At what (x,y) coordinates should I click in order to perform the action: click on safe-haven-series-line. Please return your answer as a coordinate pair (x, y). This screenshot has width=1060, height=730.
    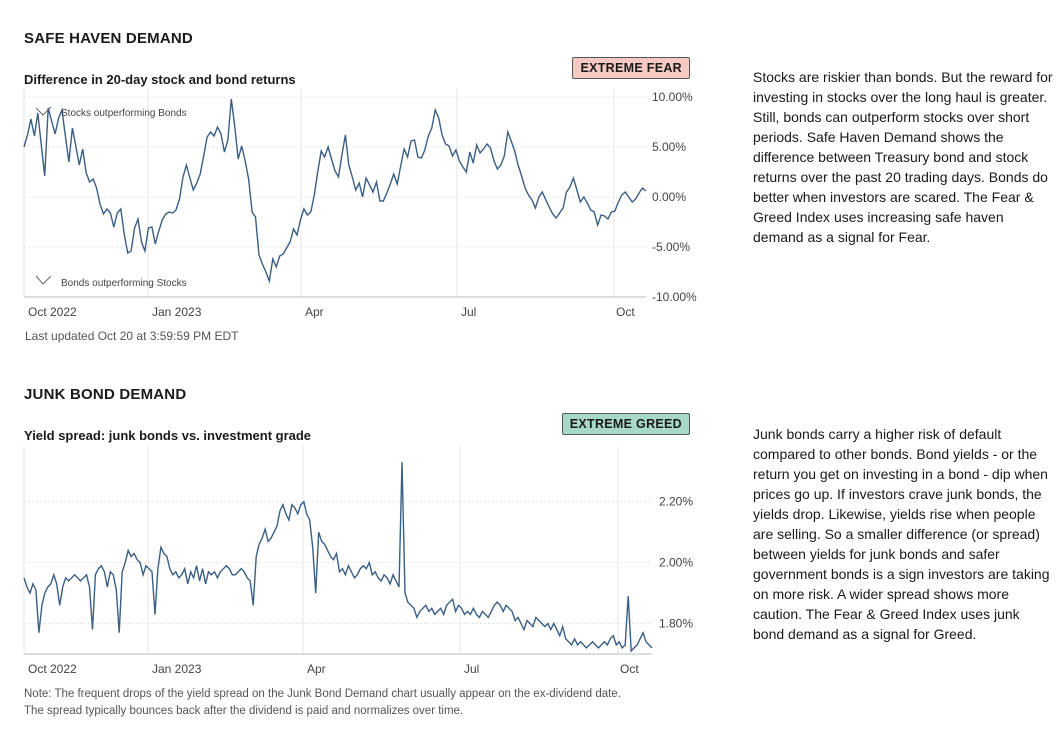
    Looking at the image, I should click on (335, 191).